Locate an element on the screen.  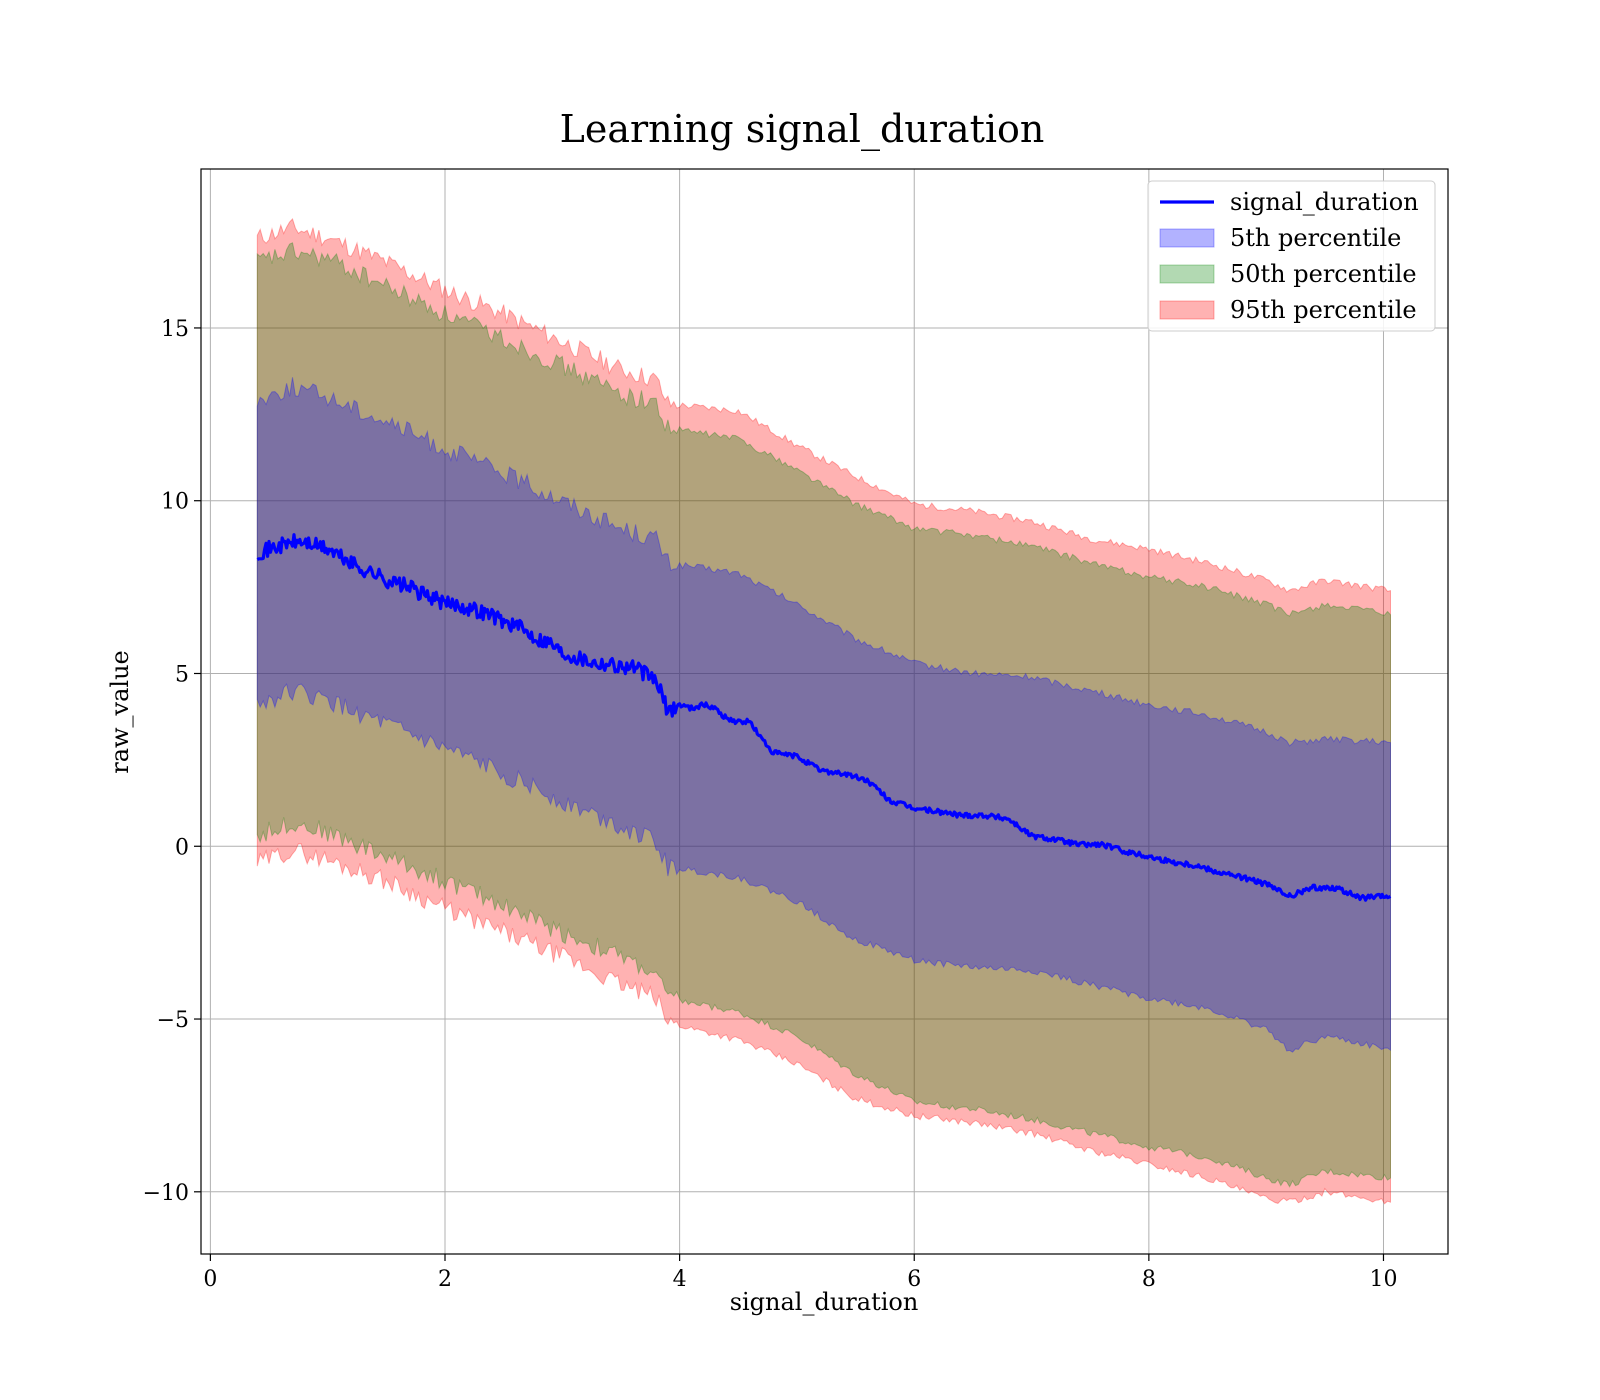
chart-title: Learning signal_duration is located at coordinates (802, 129).